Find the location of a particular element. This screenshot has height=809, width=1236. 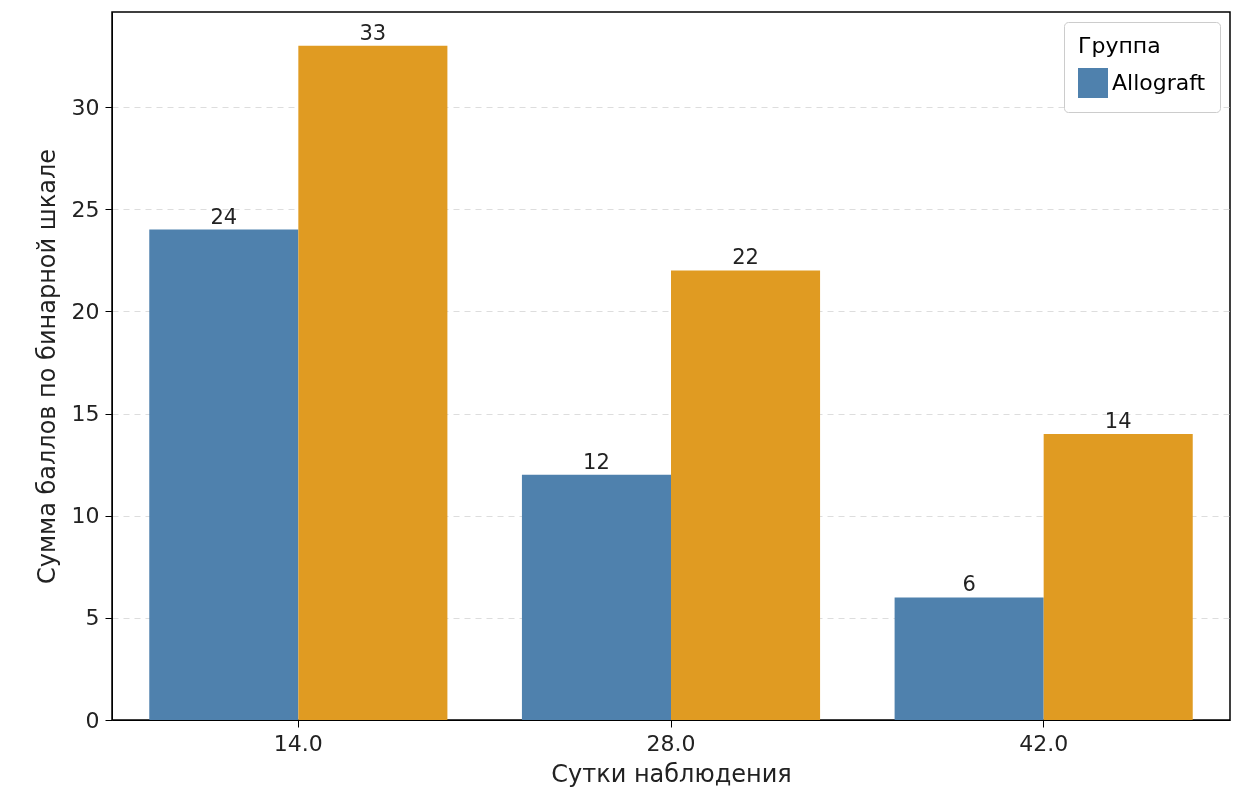

x-tick-label: 14.0 is located at coordinates (298, 743).